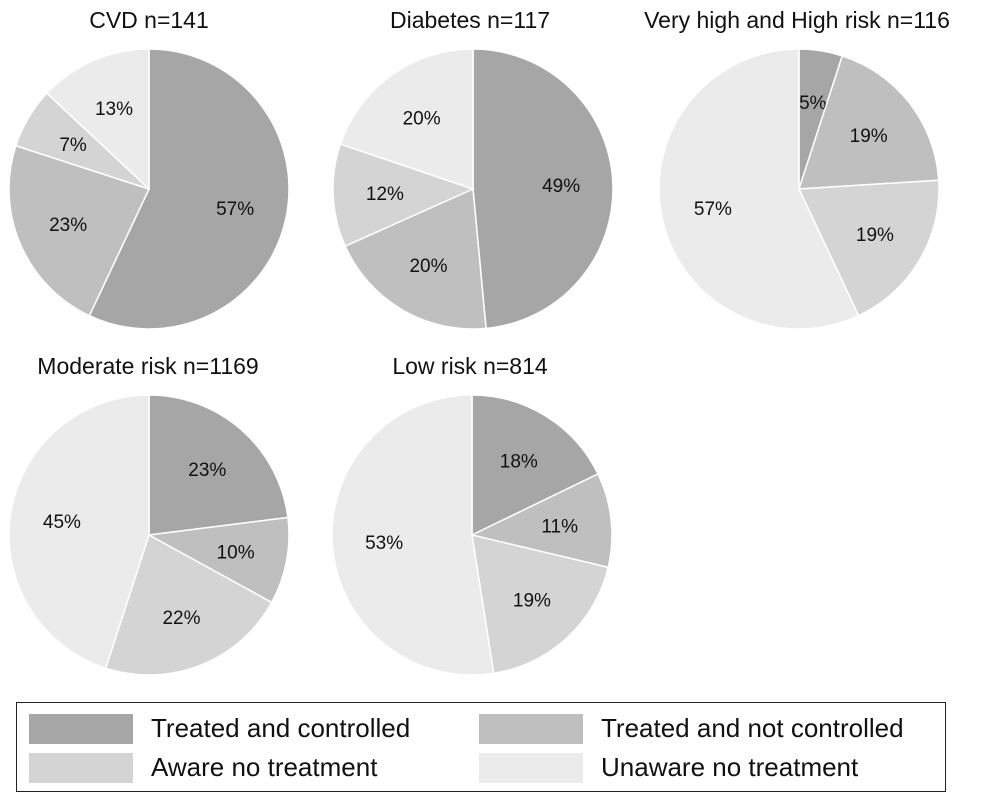 Image resolution: width=984 pixels, height=792 pixels. I want to click on slice-label: 7%, so click(73, 145).